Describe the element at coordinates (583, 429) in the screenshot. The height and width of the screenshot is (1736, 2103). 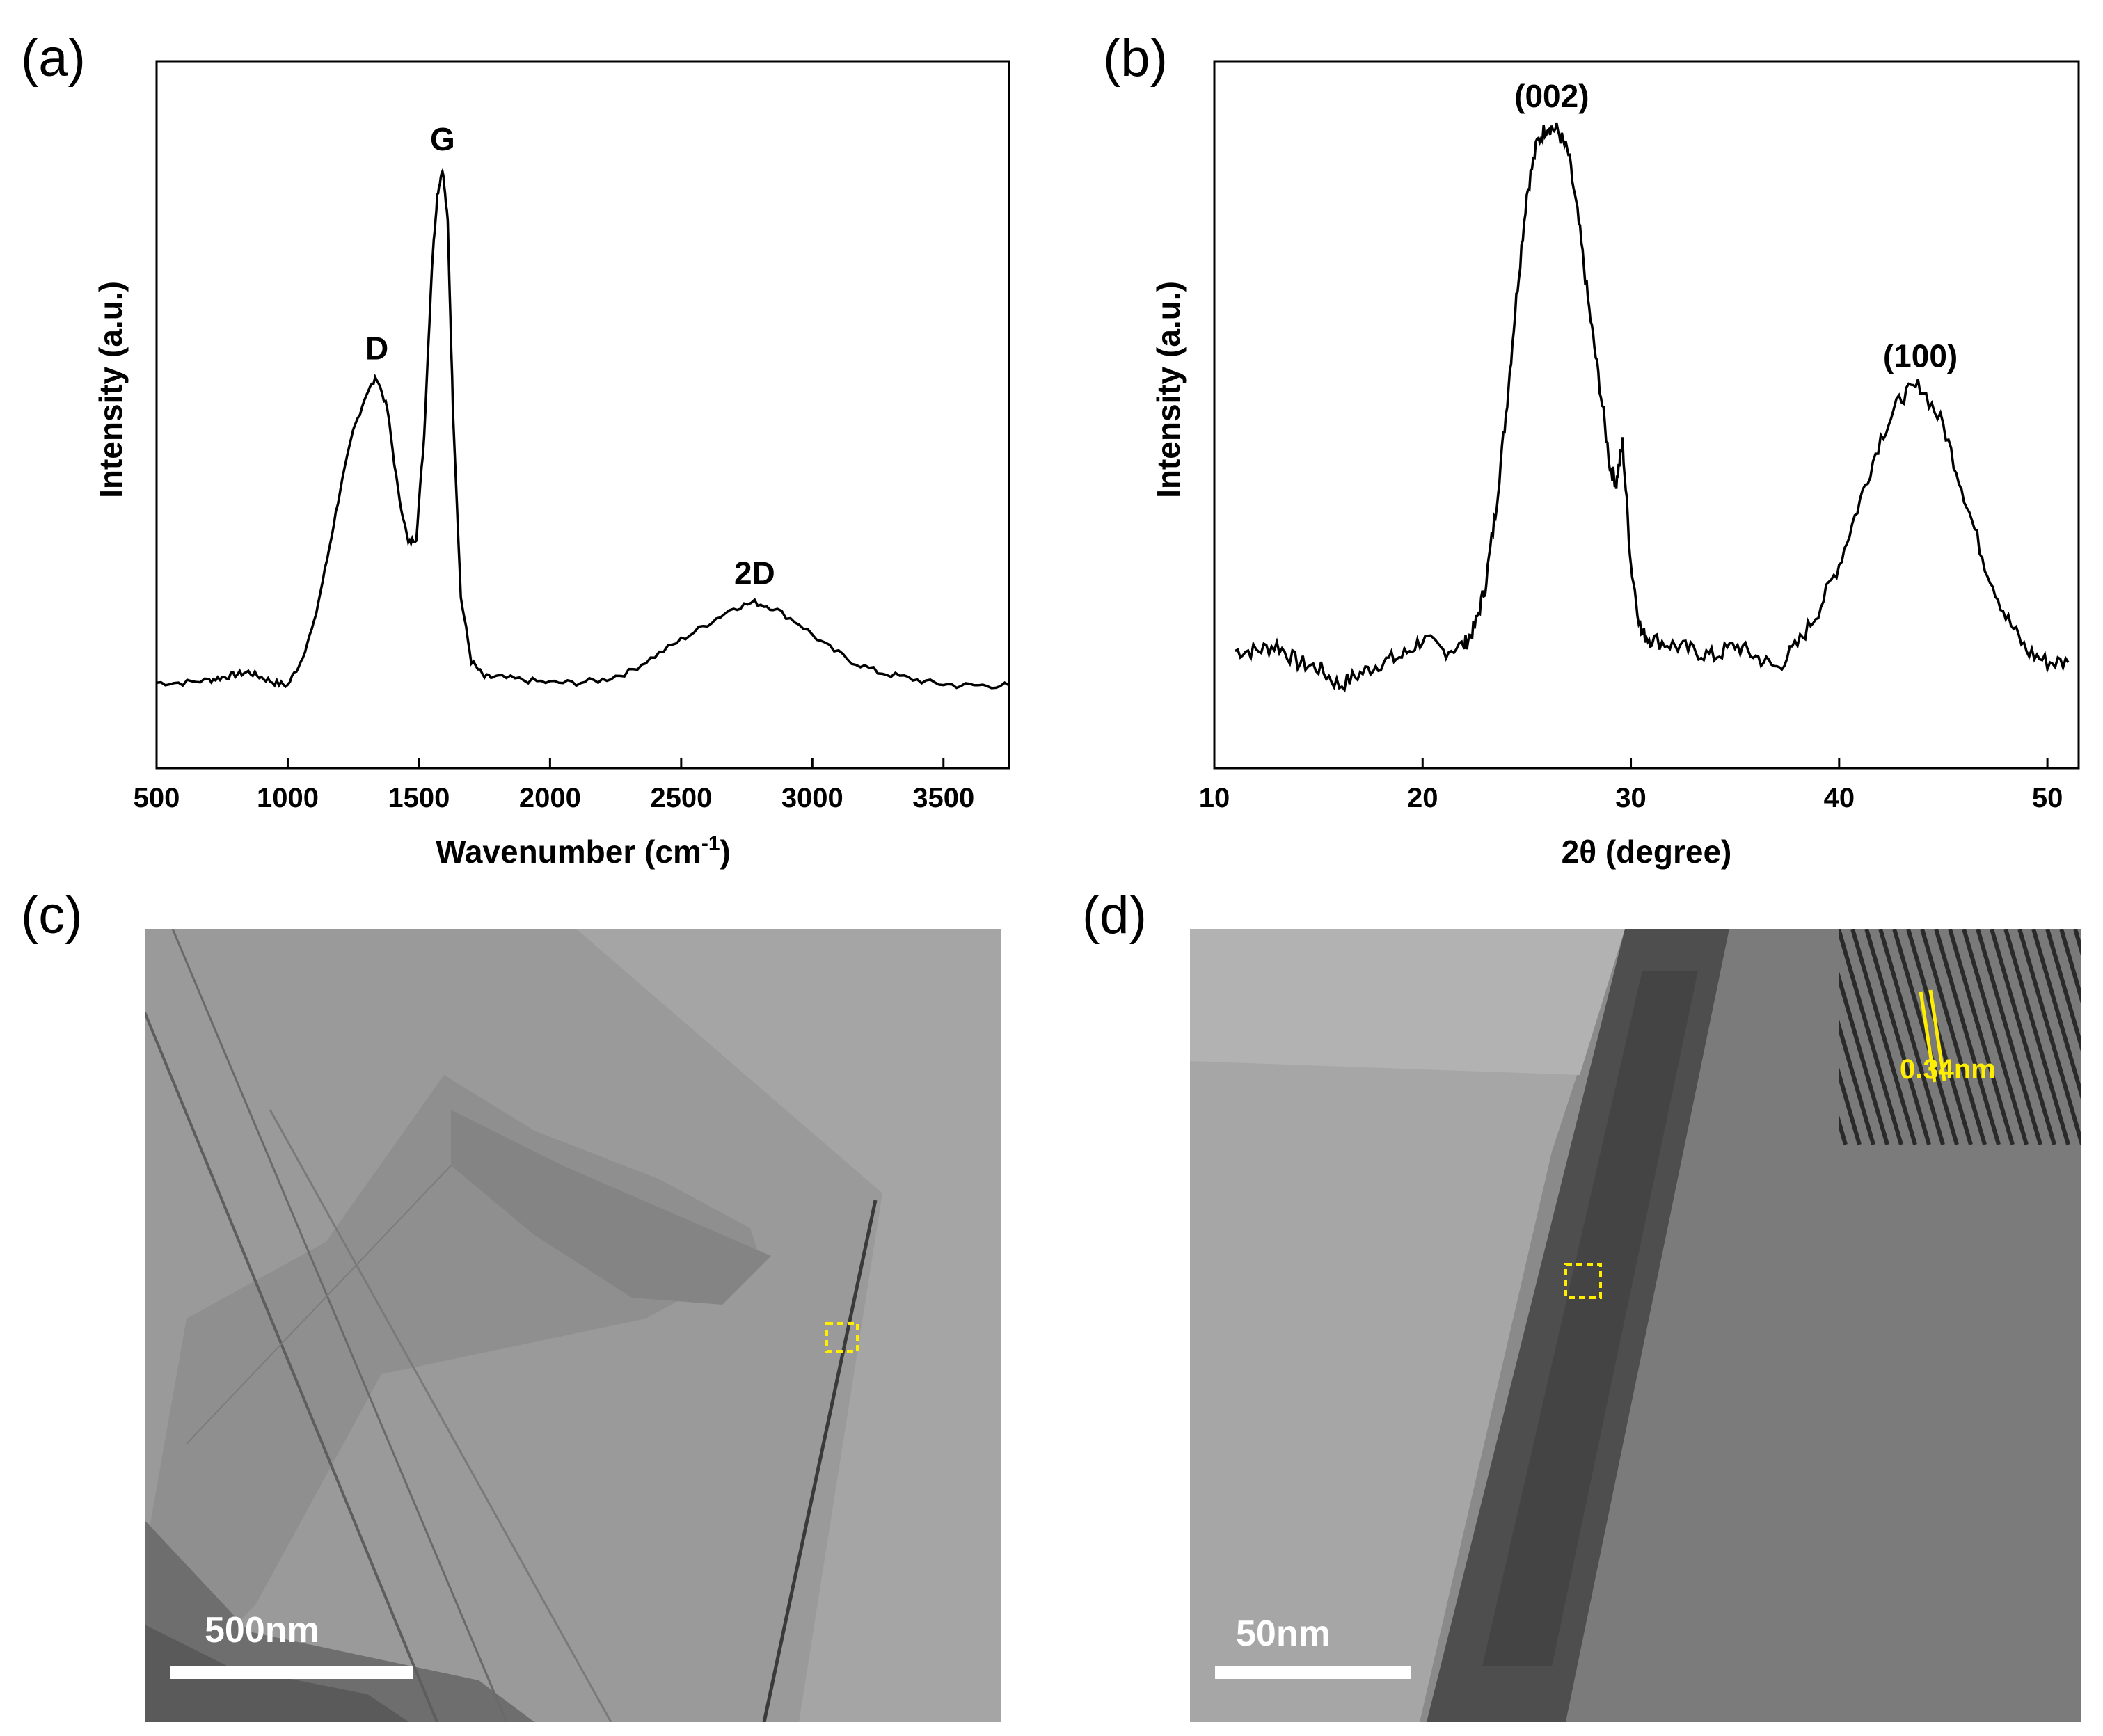
I see `raman-series-line` at that location.